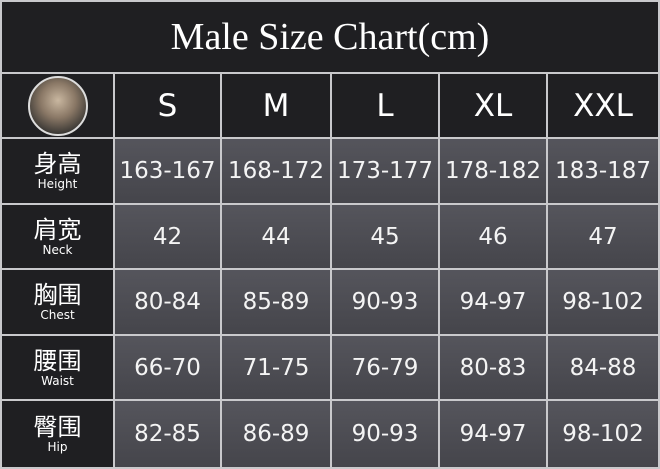 Image resolution: width=660 pixels, height=469 pixels. What do you see at coordinates (493, 171) in the screenshot?
I see `size-value: 178-182` at bounding box center [493, 171].